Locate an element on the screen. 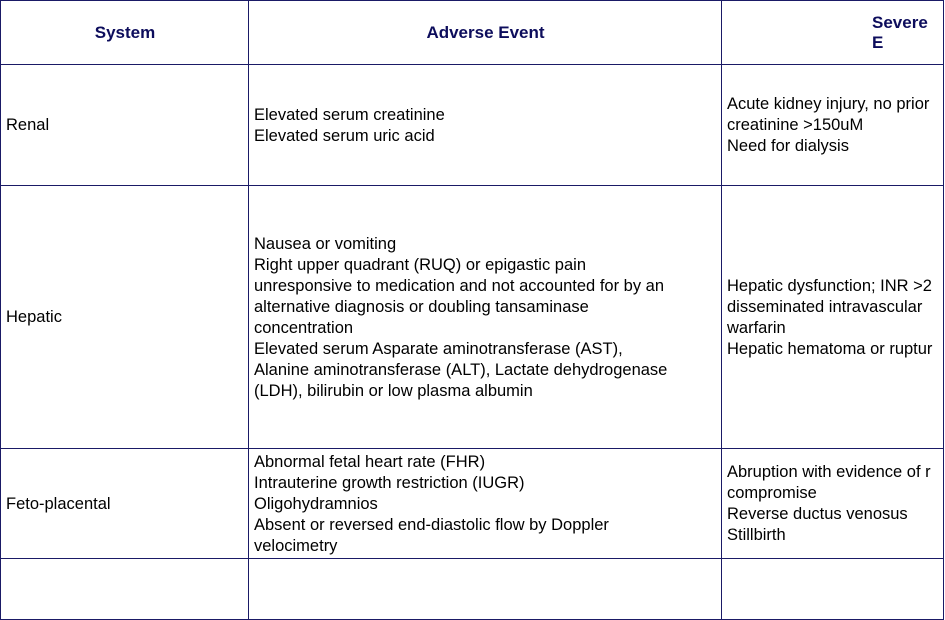  cell-line: Abnormal fetal heart rate (FHR) is located at coordinates (370, 461).